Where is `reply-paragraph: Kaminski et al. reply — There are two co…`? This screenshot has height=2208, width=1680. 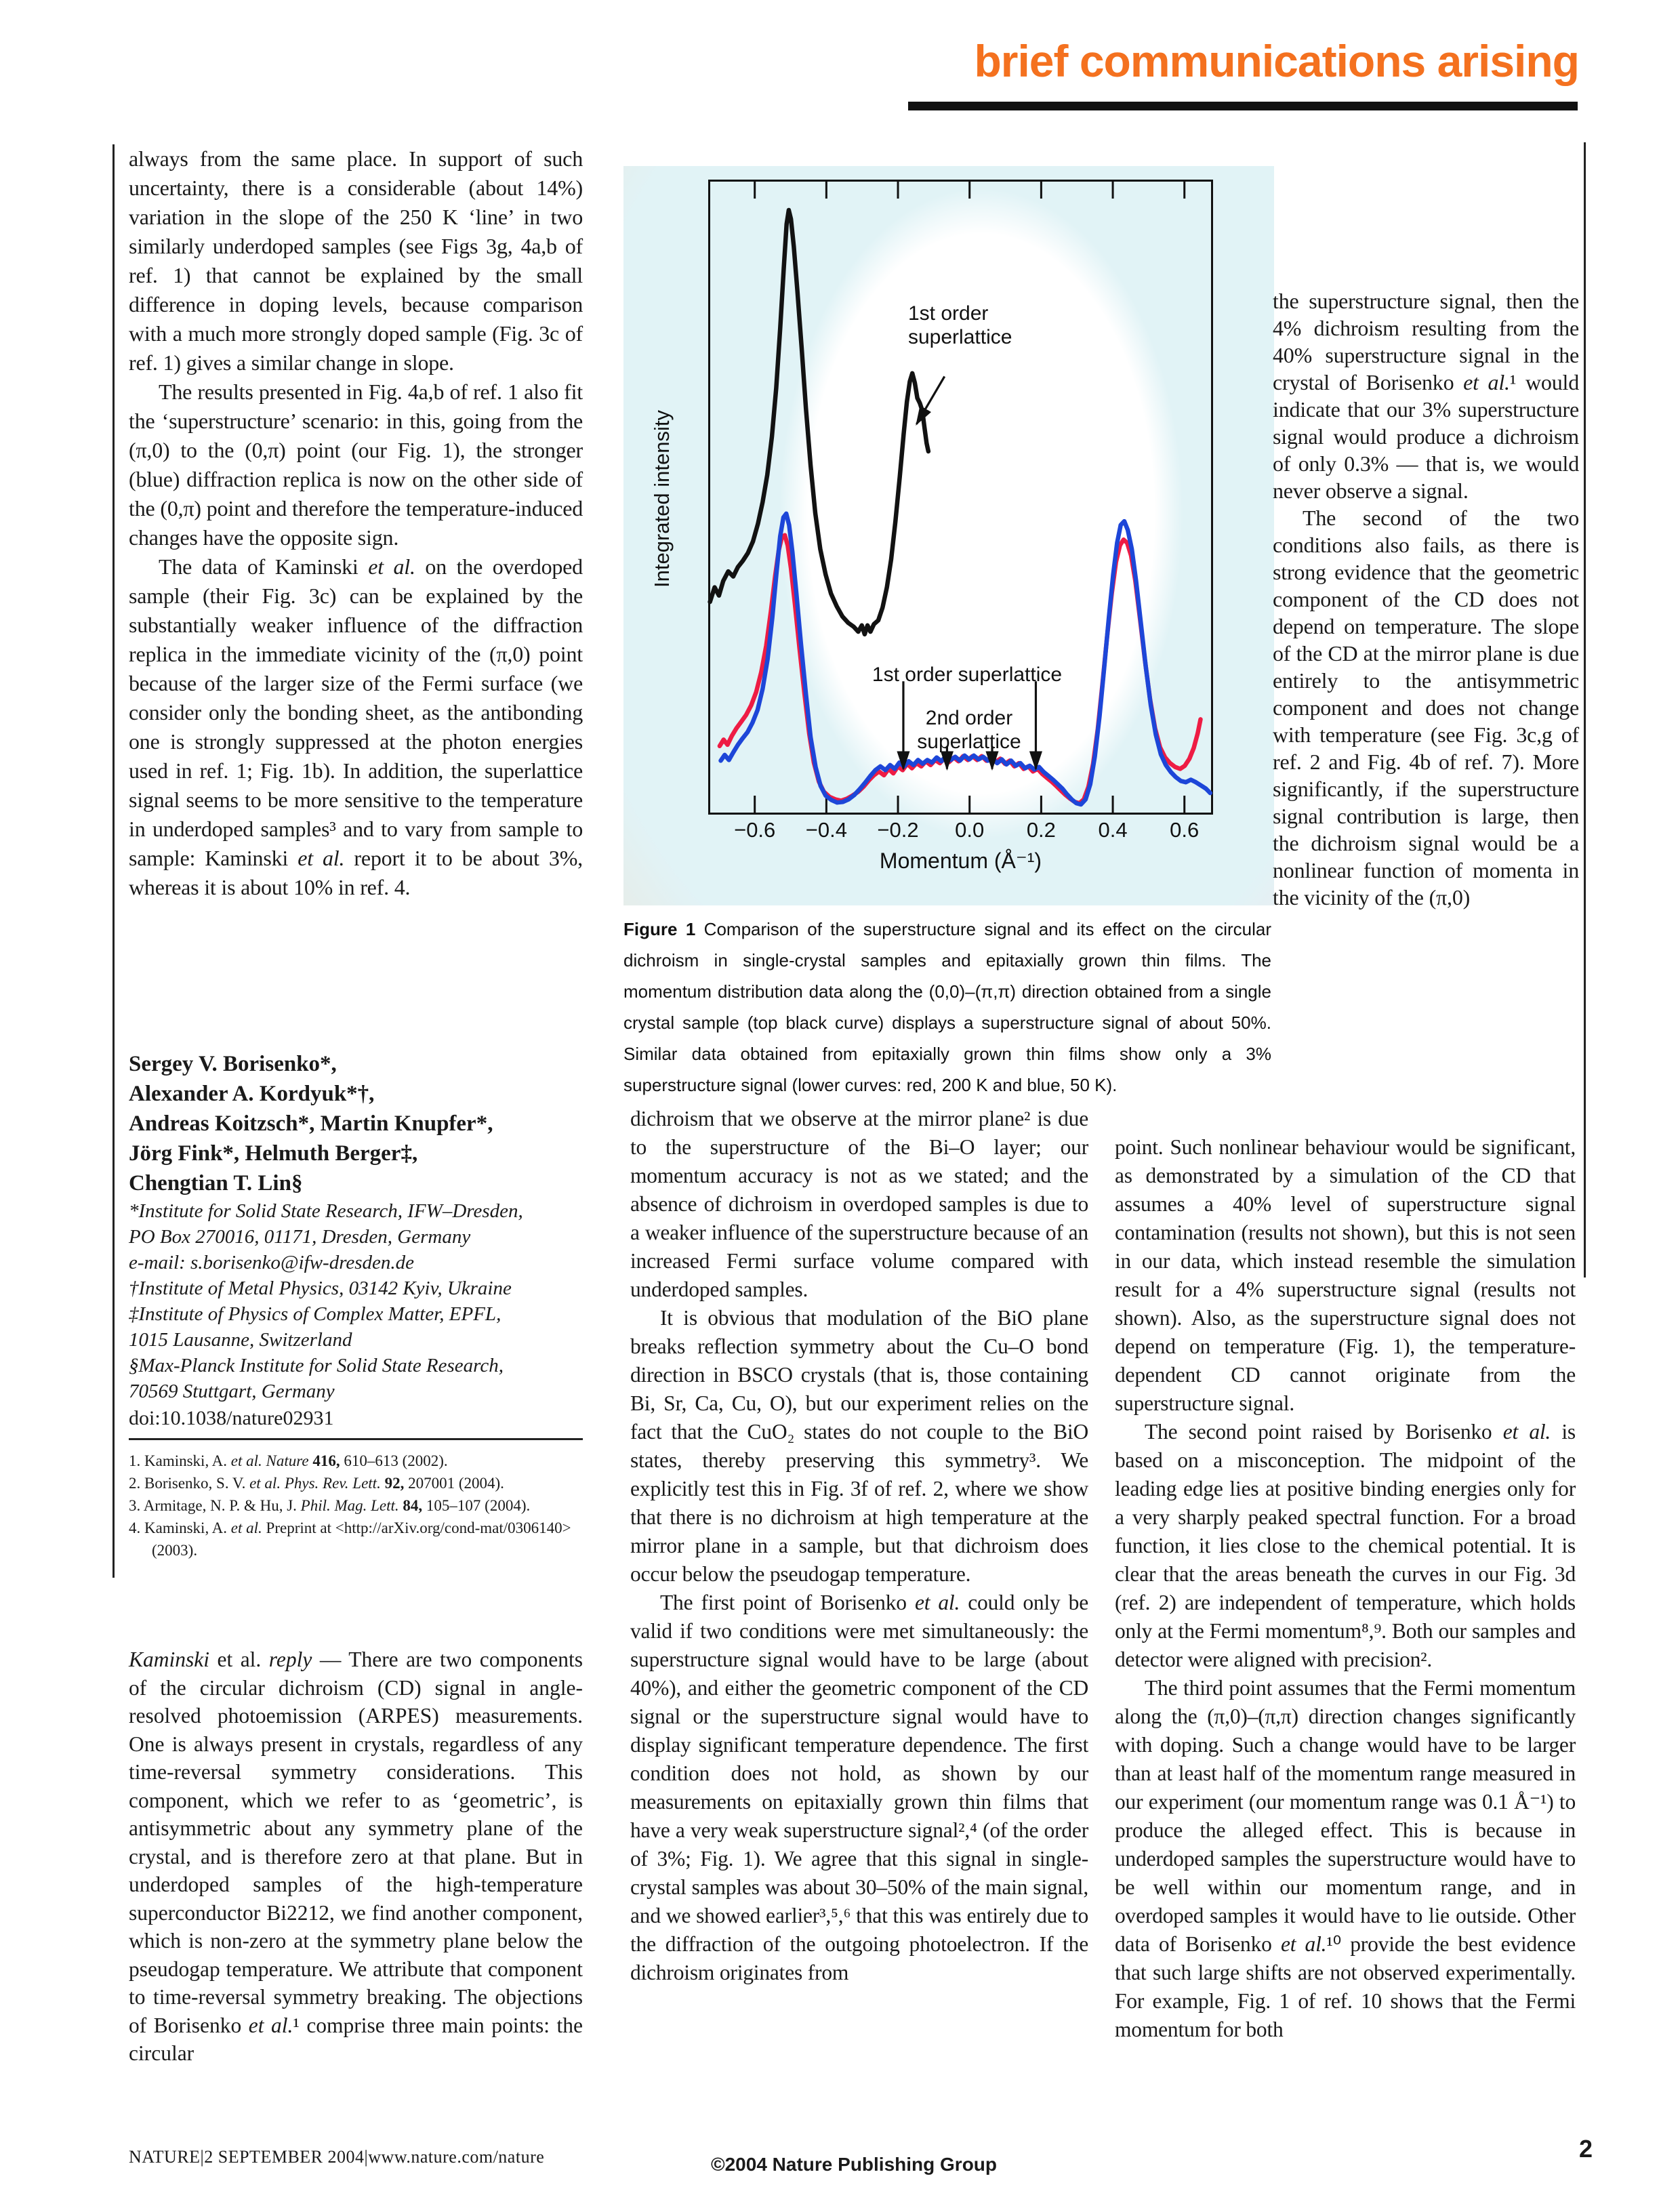
reply-paragraph: Kaminski et al. reply — There are two co… is located at coordinates (356, 1857).